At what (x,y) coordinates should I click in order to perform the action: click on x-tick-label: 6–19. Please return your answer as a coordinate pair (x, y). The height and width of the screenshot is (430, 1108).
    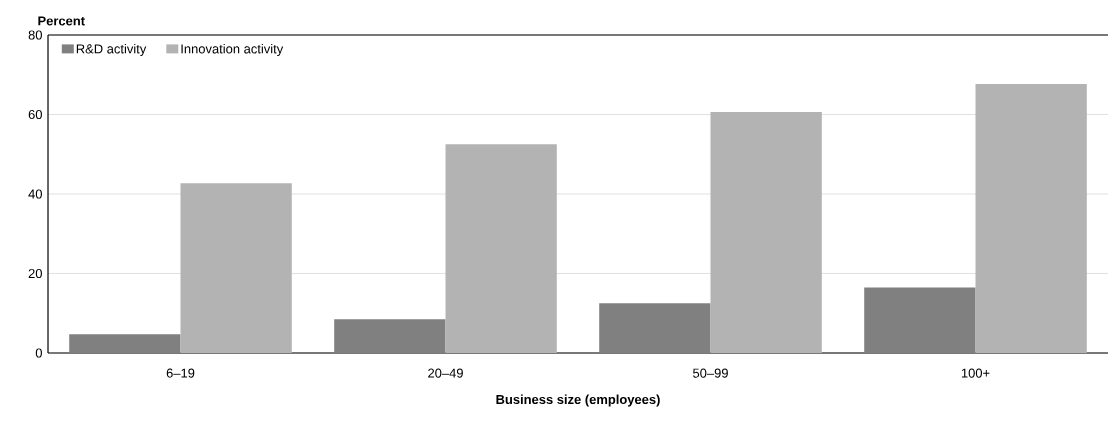
    Looking at the image, I should click on (180, 373).